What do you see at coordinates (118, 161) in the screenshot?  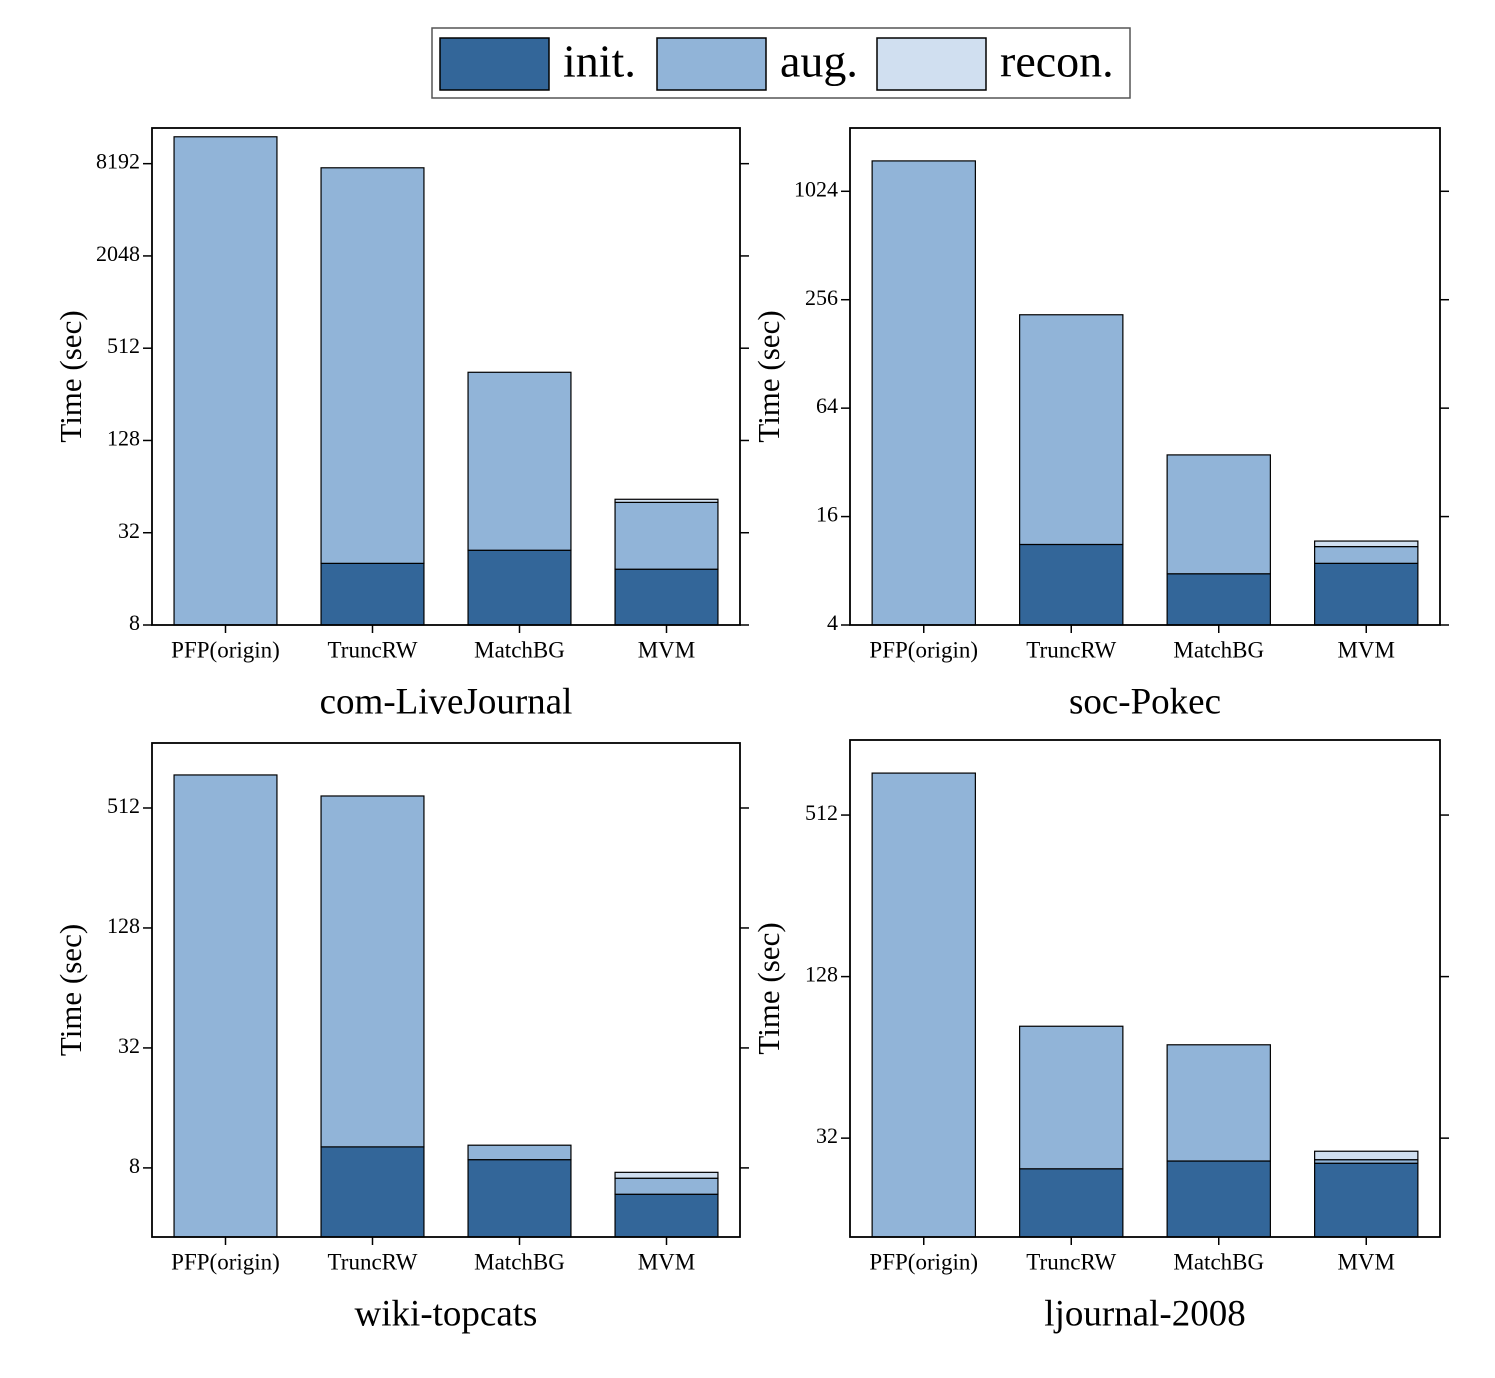 I see `y-tick-label: 8192` at bounding box center [118, 161].